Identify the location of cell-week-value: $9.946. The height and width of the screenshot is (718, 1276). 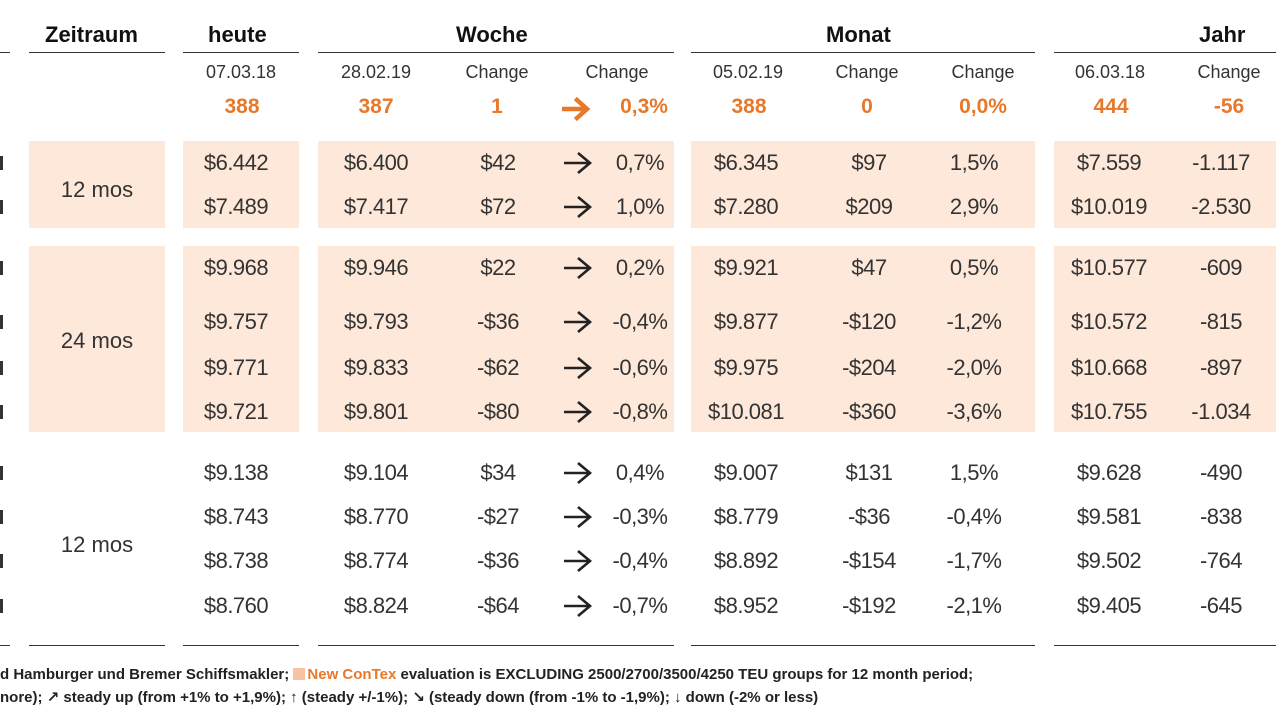
(376, 267).